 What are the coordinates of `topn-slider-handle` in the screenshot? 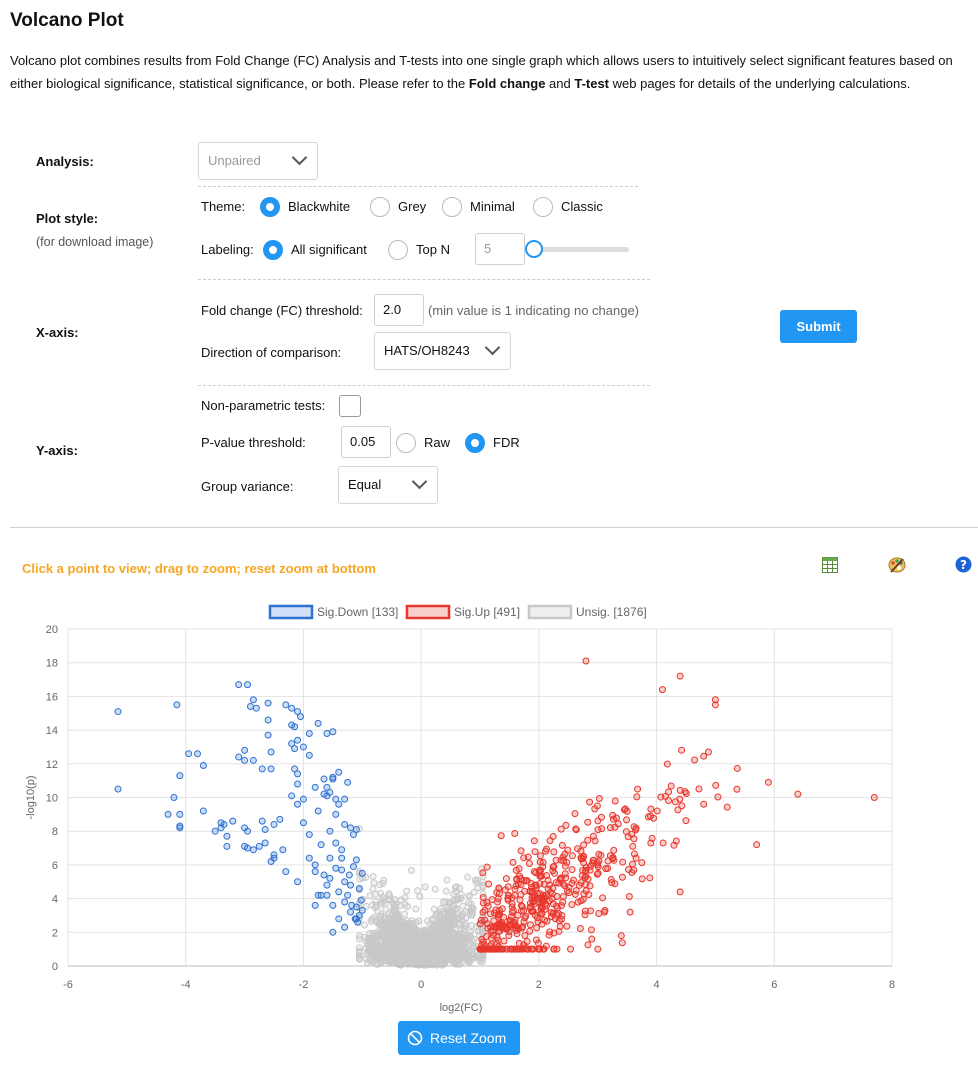 It's located at (534, 249).